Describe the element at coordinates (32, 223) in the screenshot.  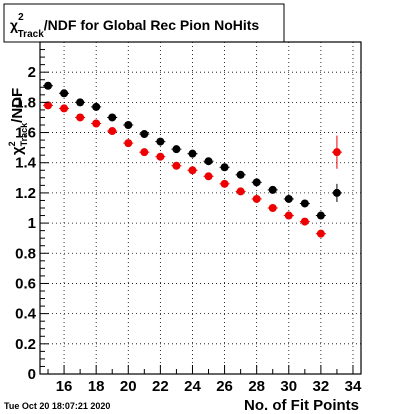
I see `y-tick-label: 1` at that location.